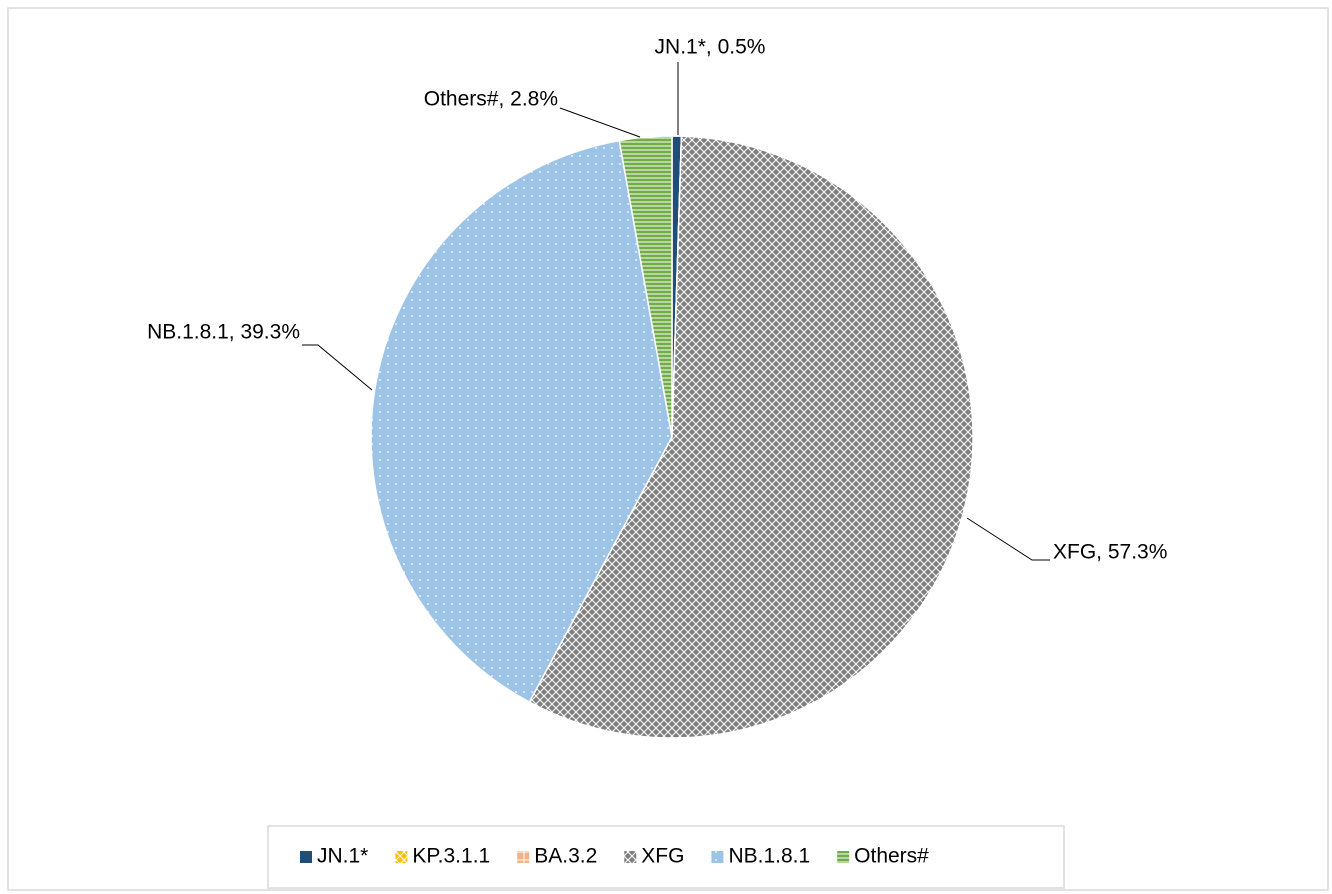 The height and width of the screenshot is (894, 1332). Describe the element at coordinates (223, 332) in the screenshot. I see `data-label: NB.1.8.1, 39.3%` at that location.